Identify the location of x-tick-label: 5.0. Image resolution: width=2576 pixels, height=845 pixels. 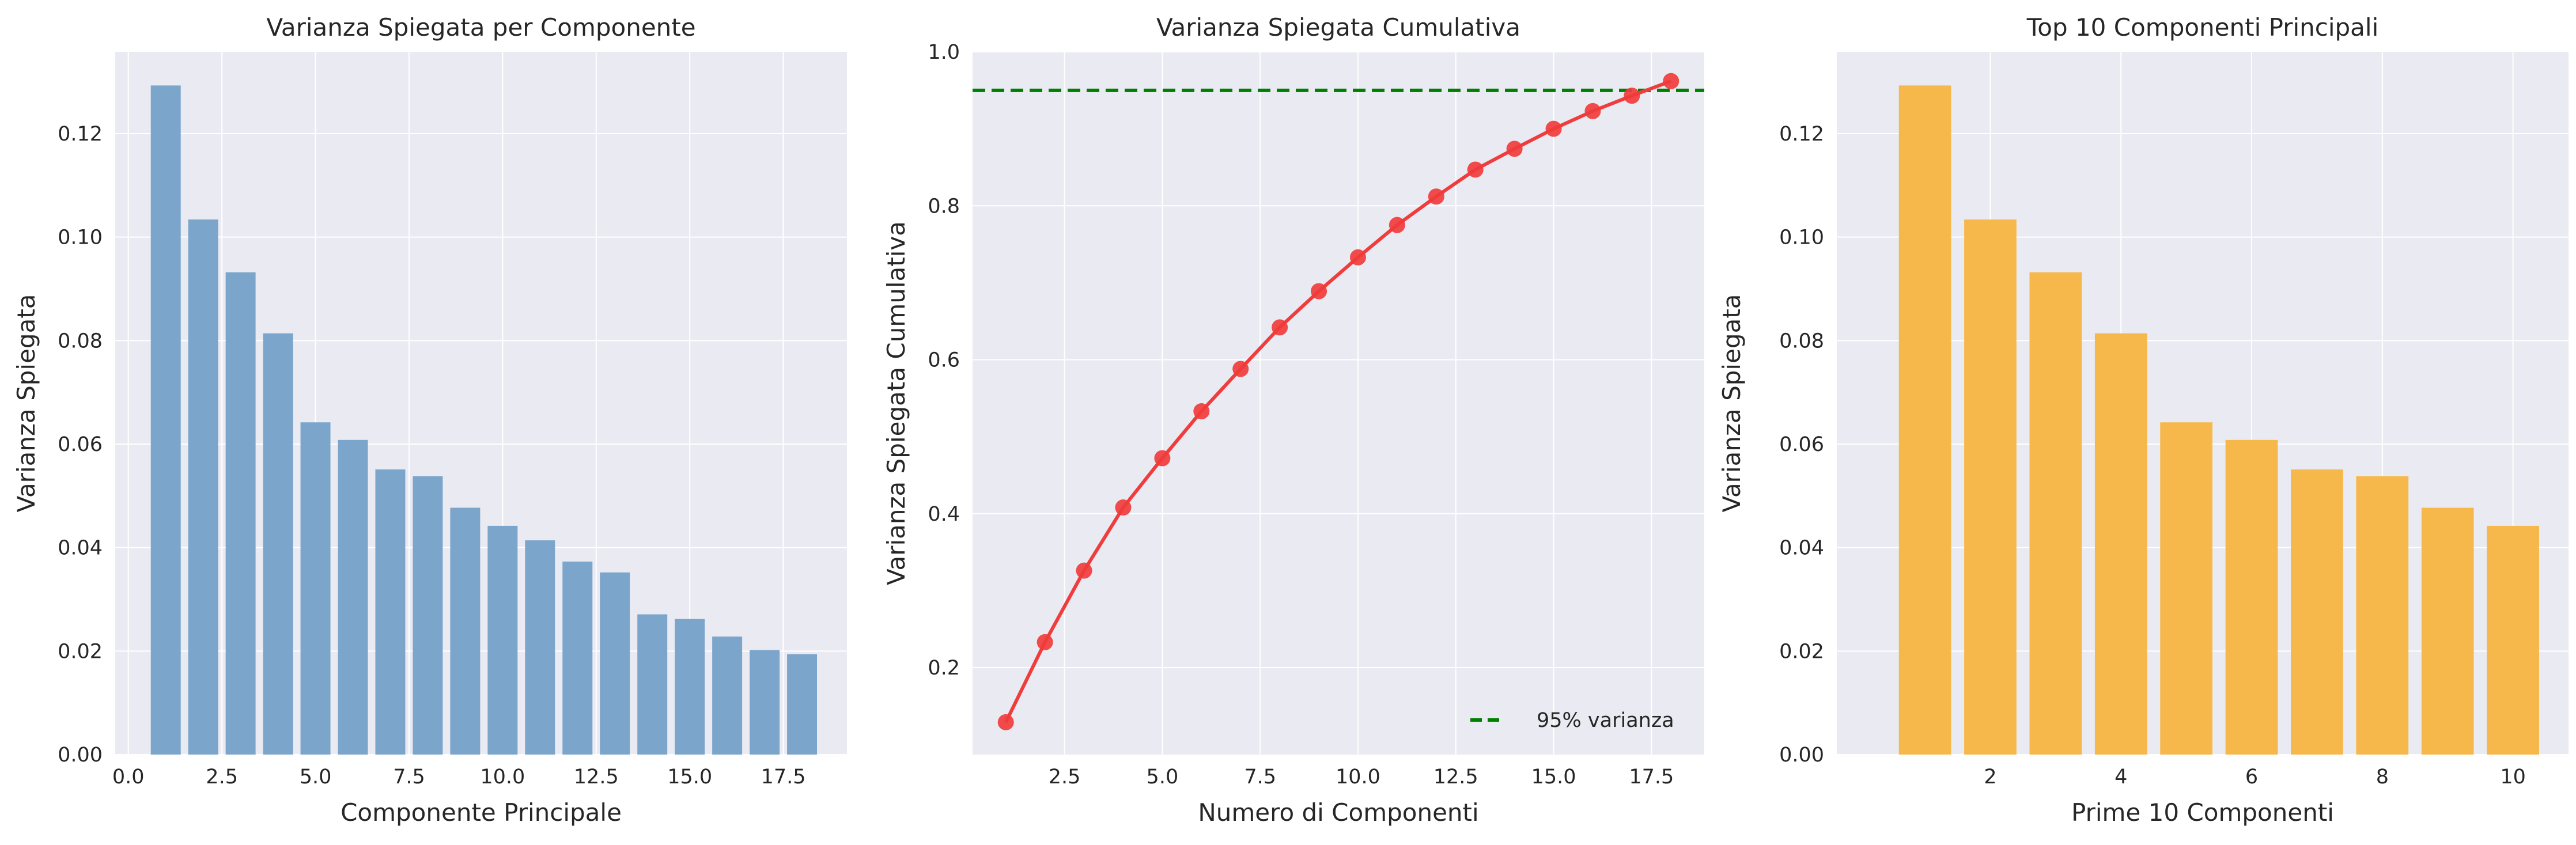
(316, 777).